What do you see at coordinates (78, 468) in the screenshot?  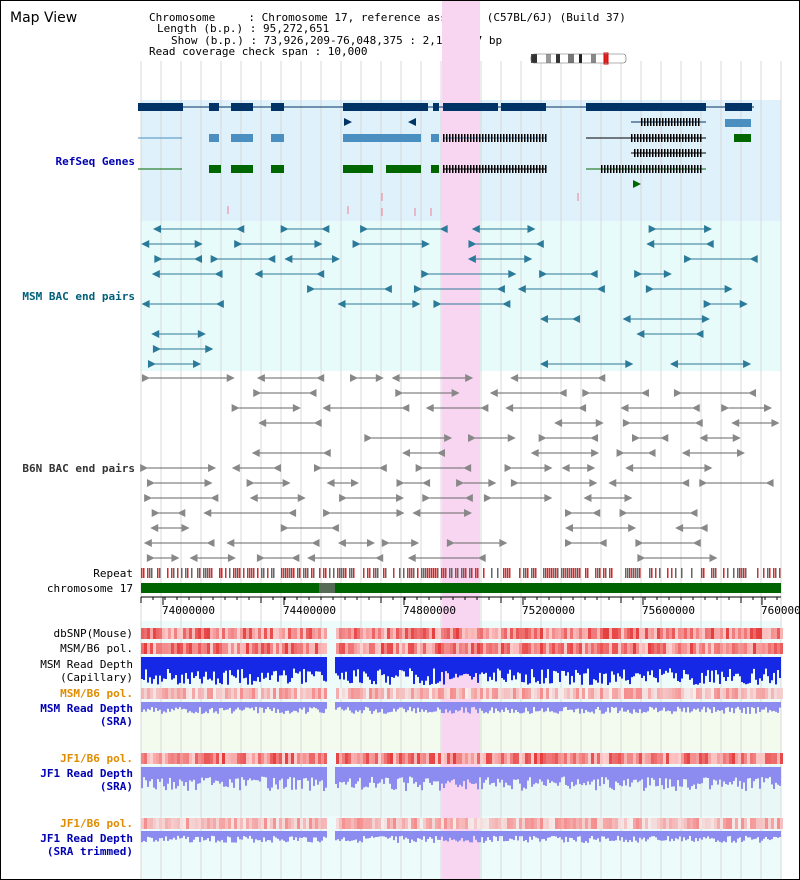 I see `track-label-b6n-bac: B6N BAC end pairs` at bounding box center [78, 468].